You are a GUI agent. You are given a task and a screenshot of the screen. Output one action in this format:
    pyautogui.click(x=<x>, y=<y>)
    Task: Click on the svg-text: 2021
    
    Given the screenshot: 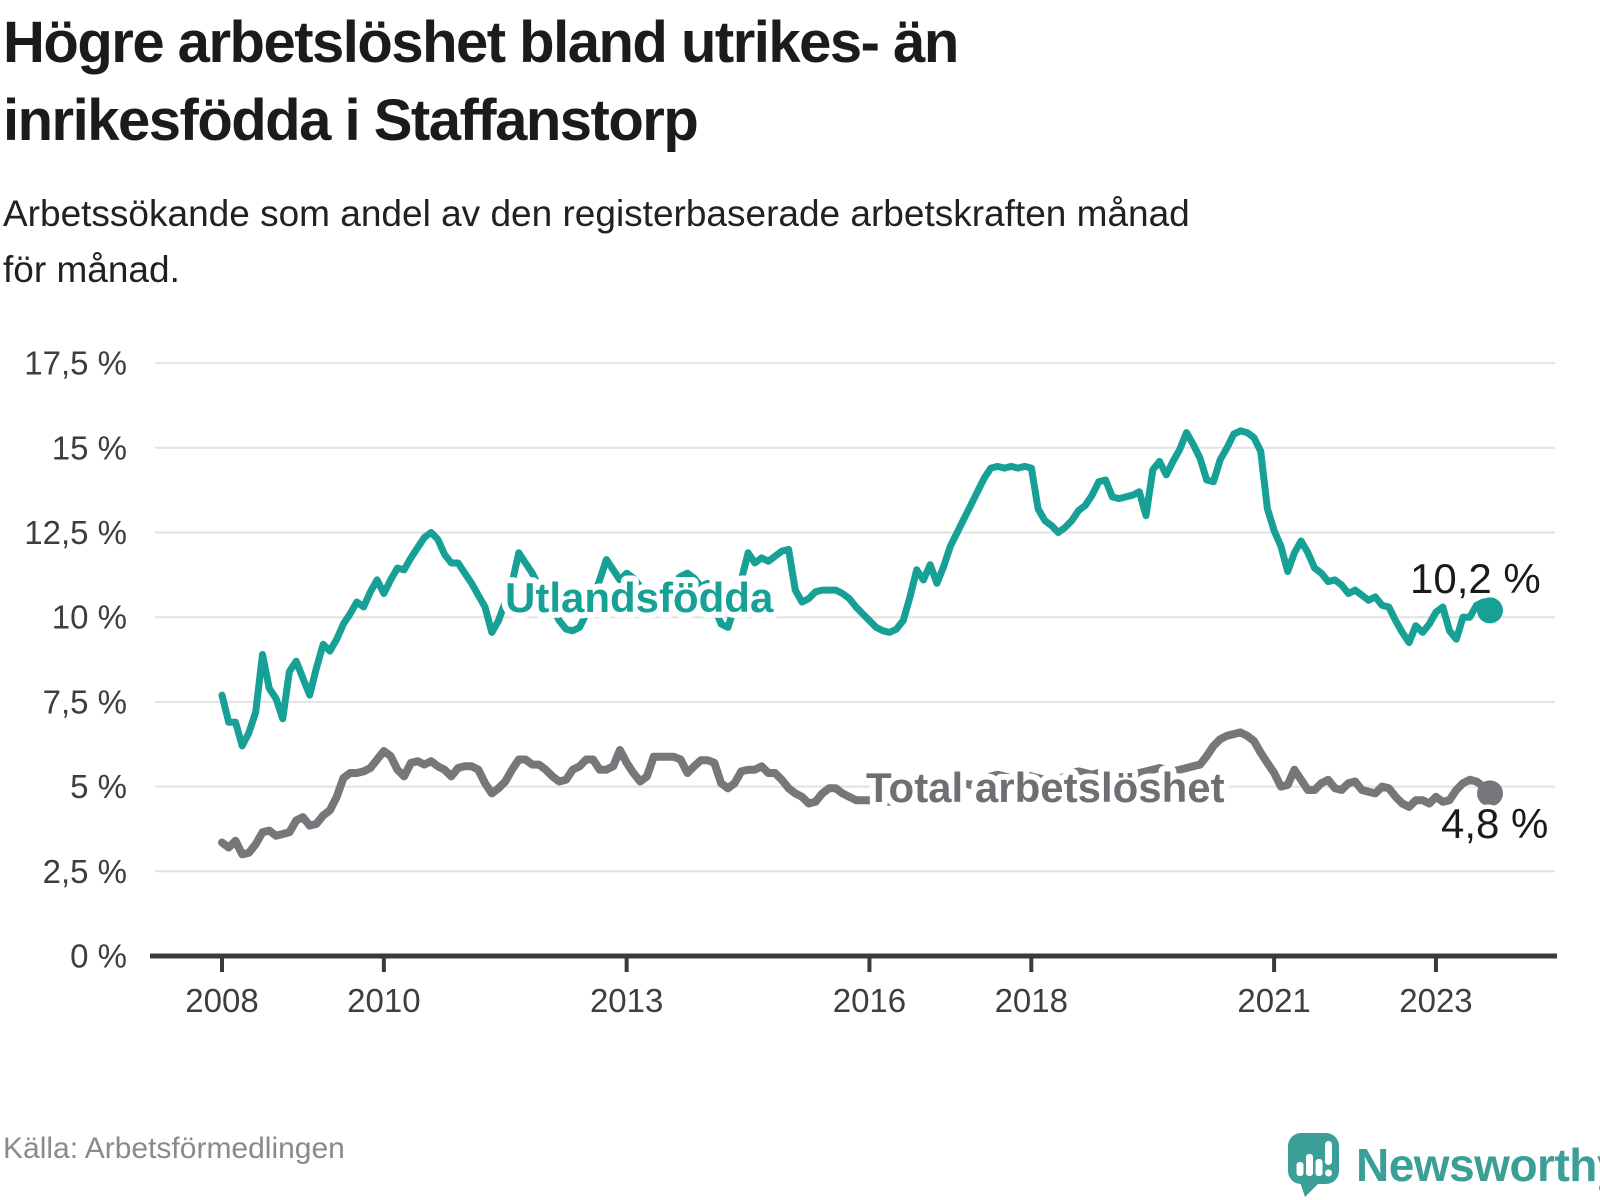 What is the action you would take?
    pyautogui.click(x=1273, y=1000)
    